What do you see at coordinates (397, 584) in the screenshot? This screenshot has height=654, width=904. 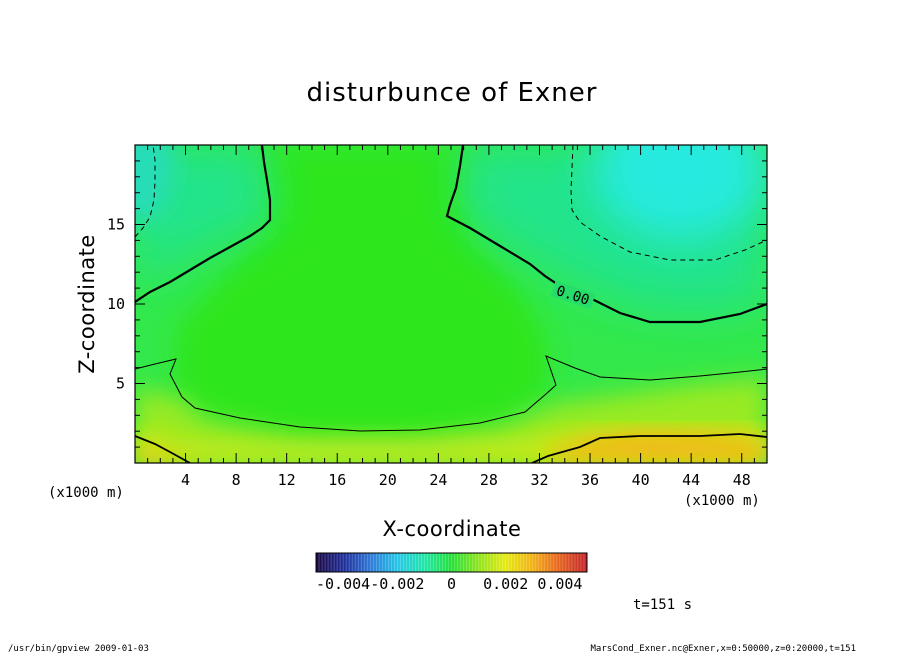 I see `colorbar-tick-label: -0.002` at bounding box center [397, 584].